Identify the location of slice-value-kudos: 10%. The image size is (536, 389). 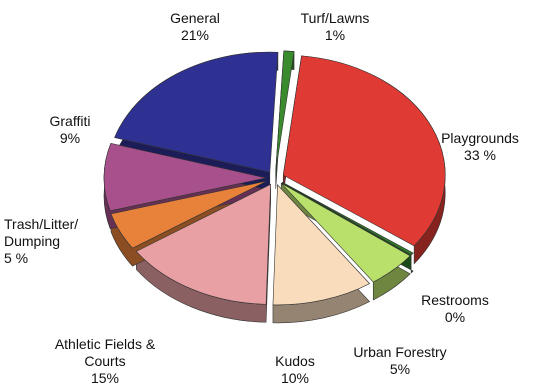
(295, 378).